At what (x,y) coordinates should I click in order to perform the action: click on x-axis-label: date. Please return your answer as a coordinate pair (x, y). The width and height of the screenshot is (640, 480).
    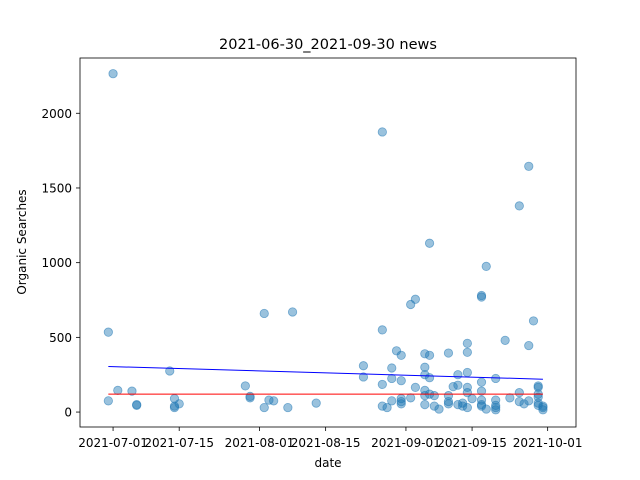
    Looking at the image, I should click on (327, 463).